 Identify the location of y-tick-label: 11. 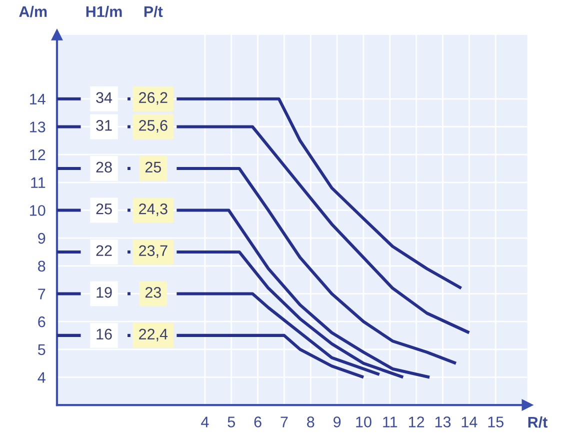
(38, 182).